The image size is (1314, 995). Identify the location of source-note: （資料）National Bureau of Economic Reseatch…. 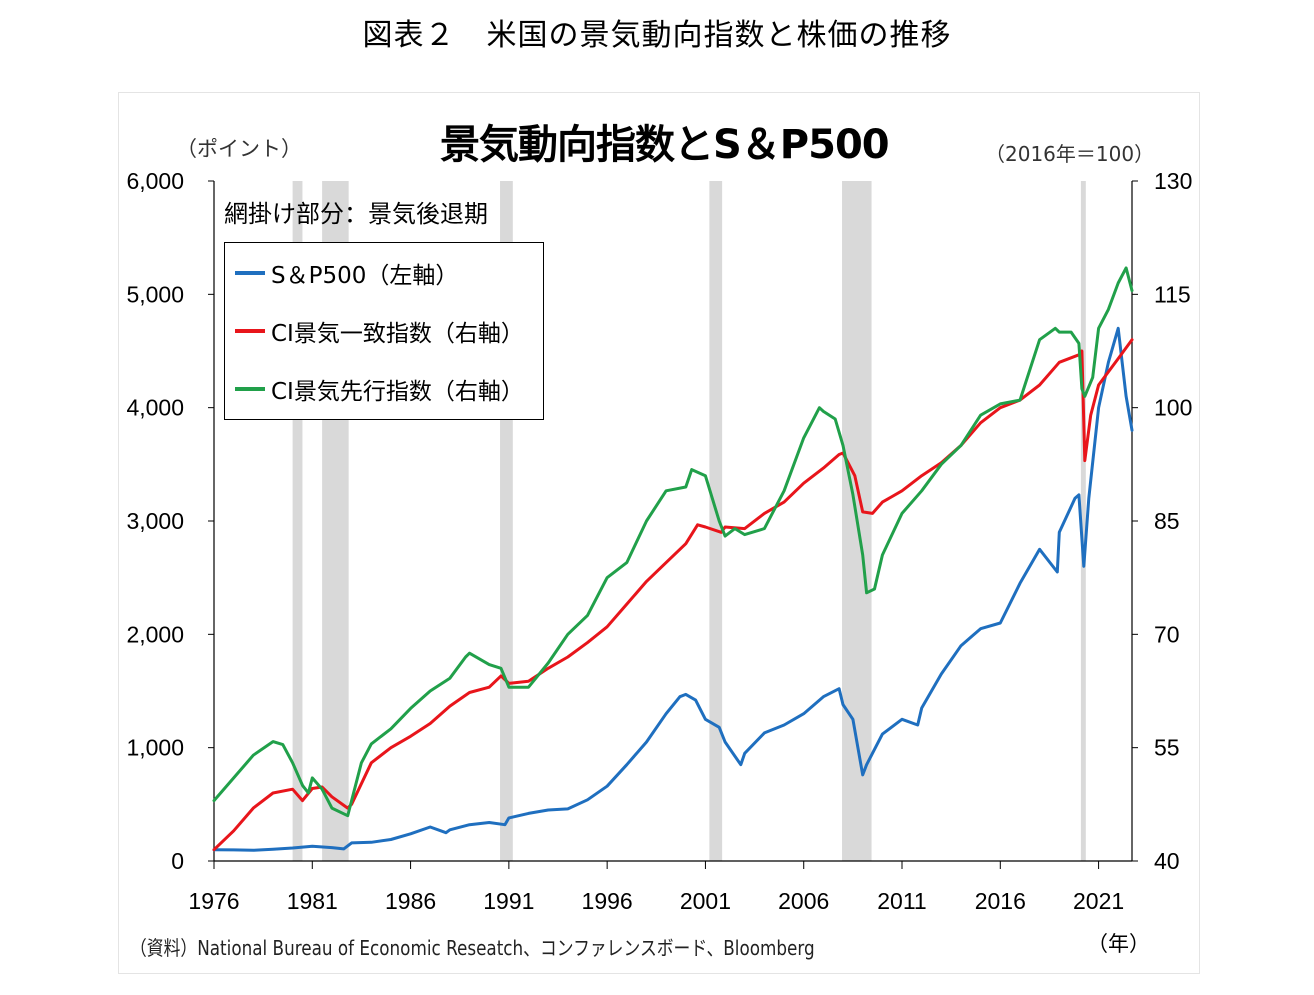
(472, 948).